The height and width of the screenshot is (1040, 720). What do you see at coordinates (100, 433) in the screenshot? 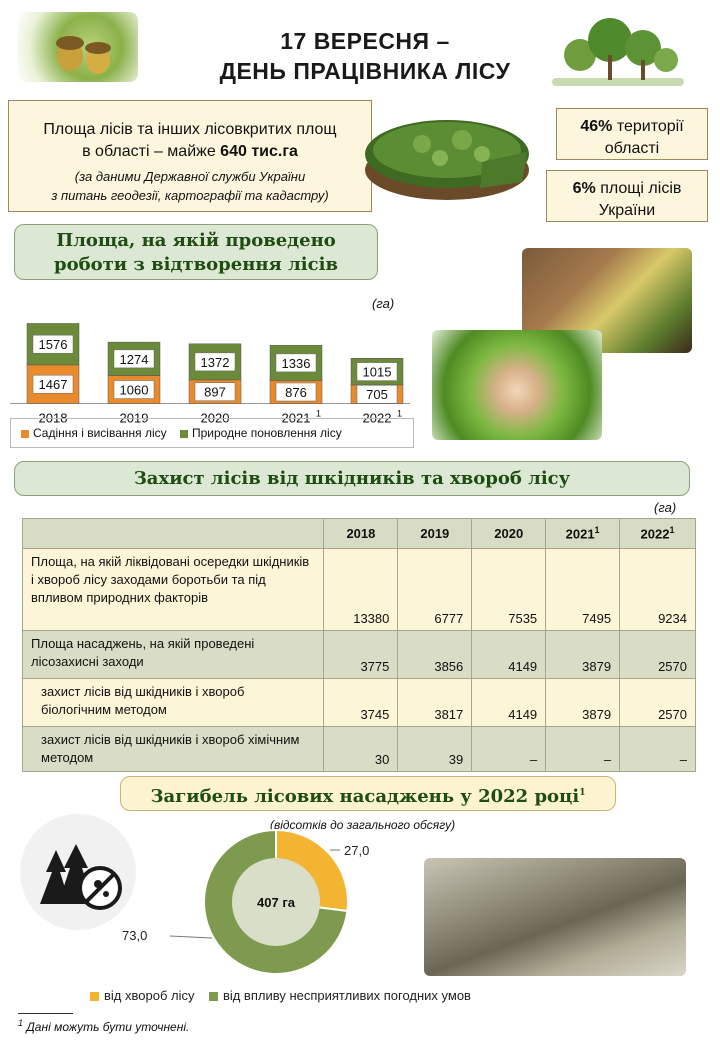
I see `legend-label-planting: Садіння і висівання лісу` at bounding box center [100, 433].